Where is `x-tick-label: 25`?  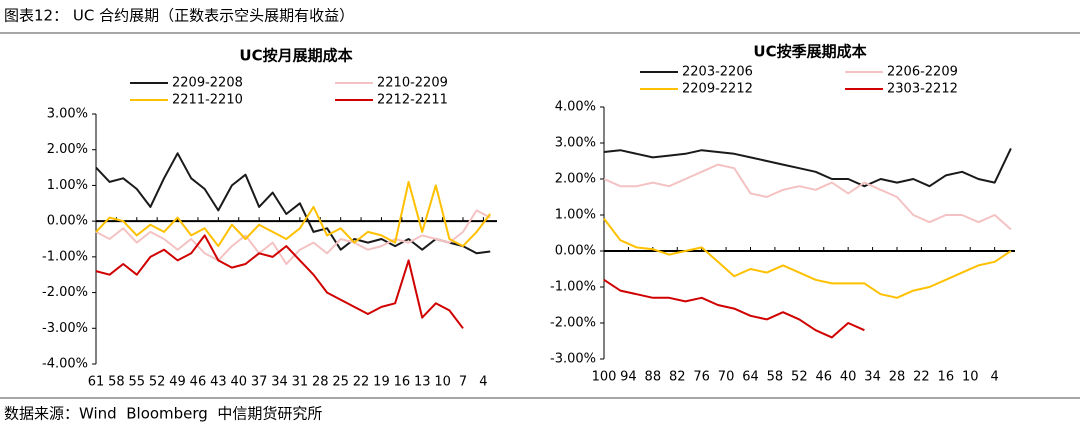 x-tick-label: 25 is located at coordinates (340, 382).